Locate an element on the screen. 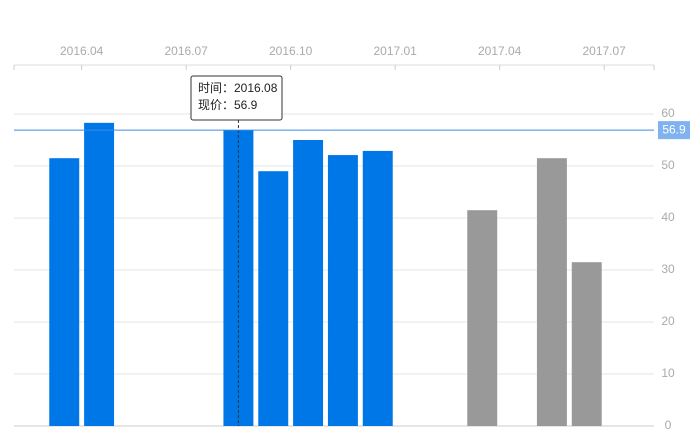  y-tick-label: 10 is located at coordinates (668, 373).